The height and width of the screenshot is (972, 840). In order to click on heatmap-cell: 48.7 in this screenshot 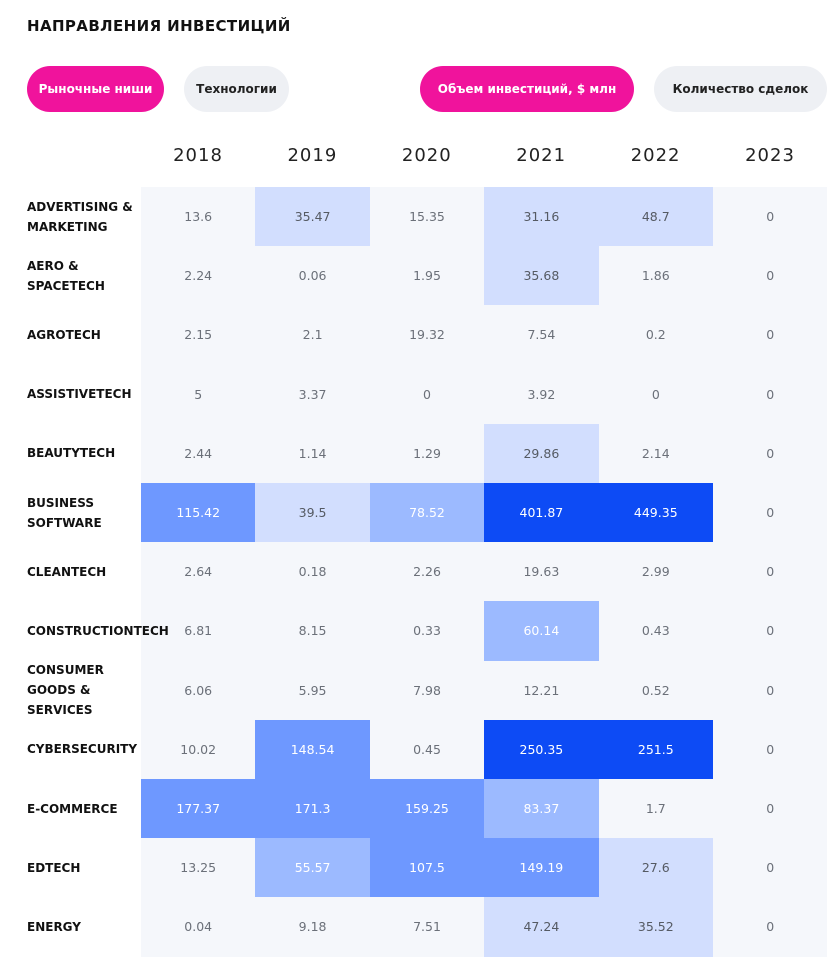, I will do `click(655, 217)`.